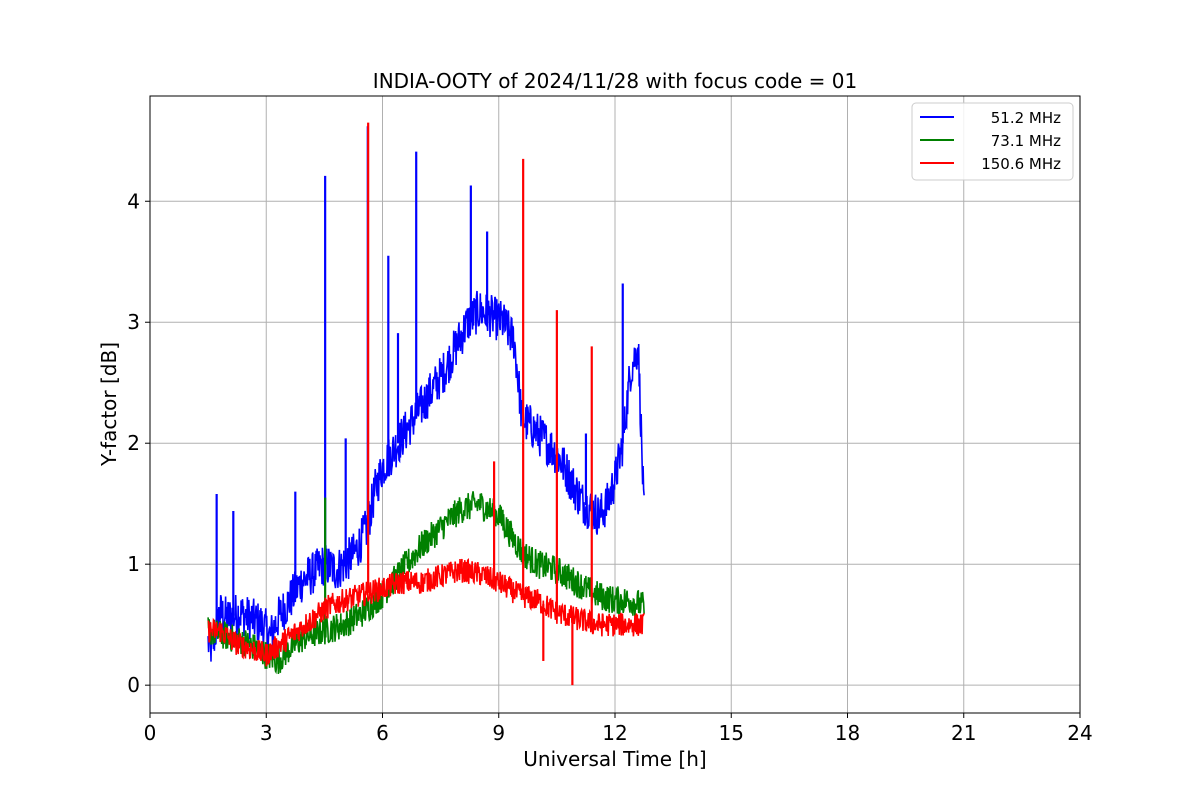  I want to click on y-axis-title: Y-factor [dB], so click(109, 404).